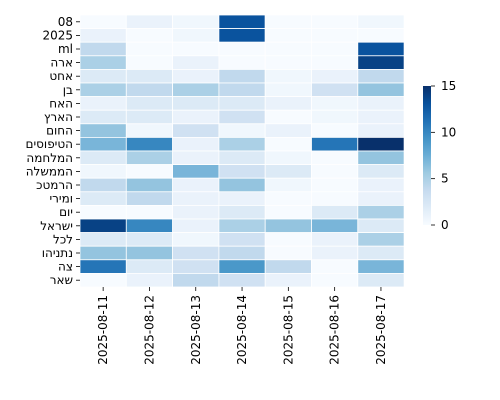 Image resolution: width=500 pixels, height=400 pixels. What do you see at coordinates (196, 330) in the screenshot?
I see `x-tick-label: 2025-08-13` at bounding box center [196, 330].